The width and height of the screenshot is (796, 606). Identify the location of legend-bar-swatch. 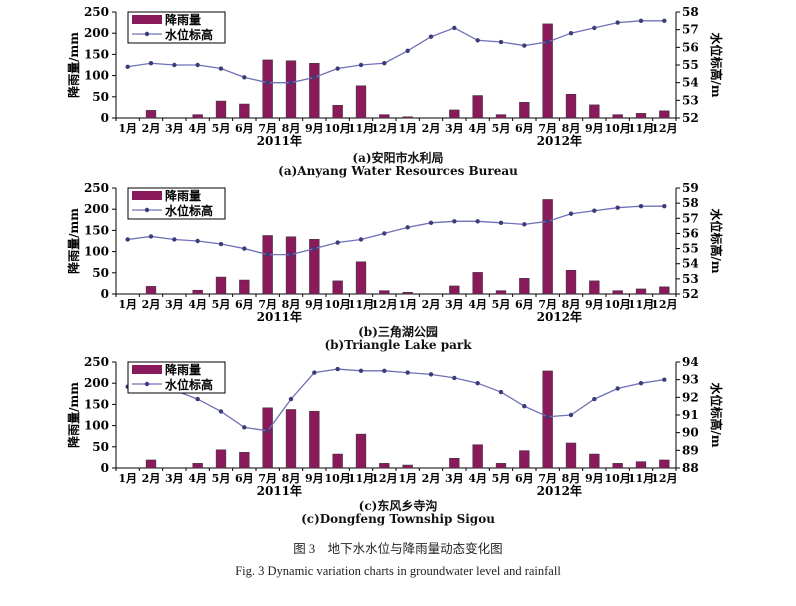
(147, 195).